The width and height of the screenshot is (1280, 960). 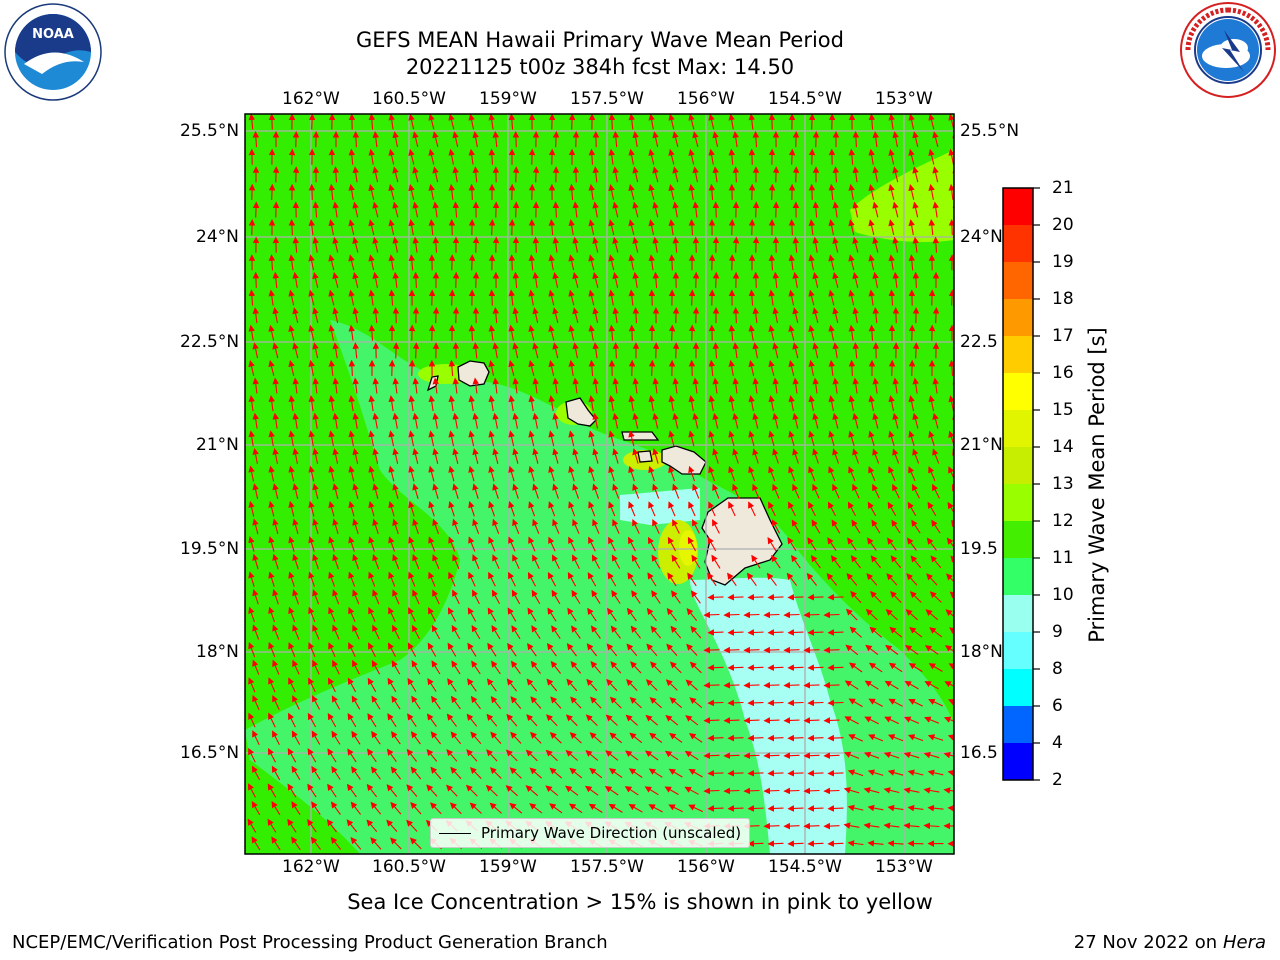 I want to click on colorbar-tick-label: 18, so click(x=1063, y=299).